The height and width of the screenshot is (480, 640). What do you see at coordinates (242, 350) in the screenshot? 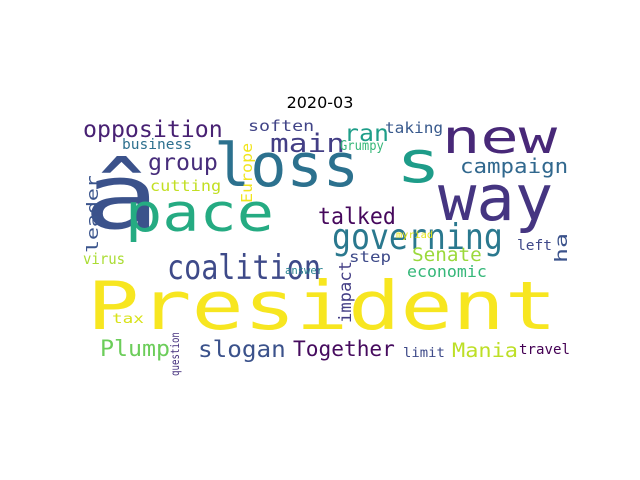
I see `word-slogan: slogan` at bounding box center [242, 350].